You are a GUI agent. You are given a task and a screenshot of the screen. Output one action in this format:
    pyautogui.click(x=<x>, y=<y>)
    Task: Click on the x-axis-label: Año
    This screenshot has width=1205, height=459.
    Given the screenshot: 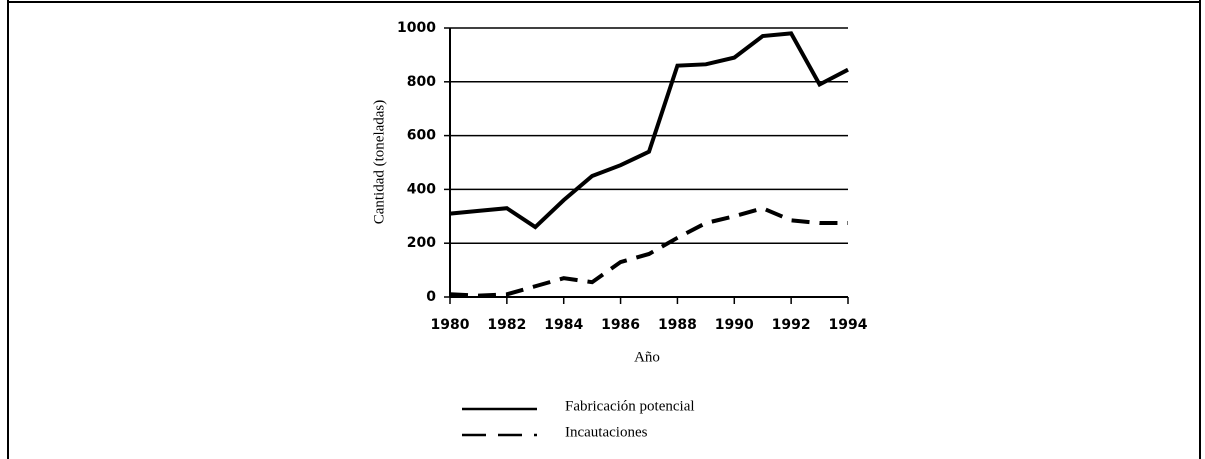 What is the action you would take?
    pyautogui.click(x=647, y=357)
    